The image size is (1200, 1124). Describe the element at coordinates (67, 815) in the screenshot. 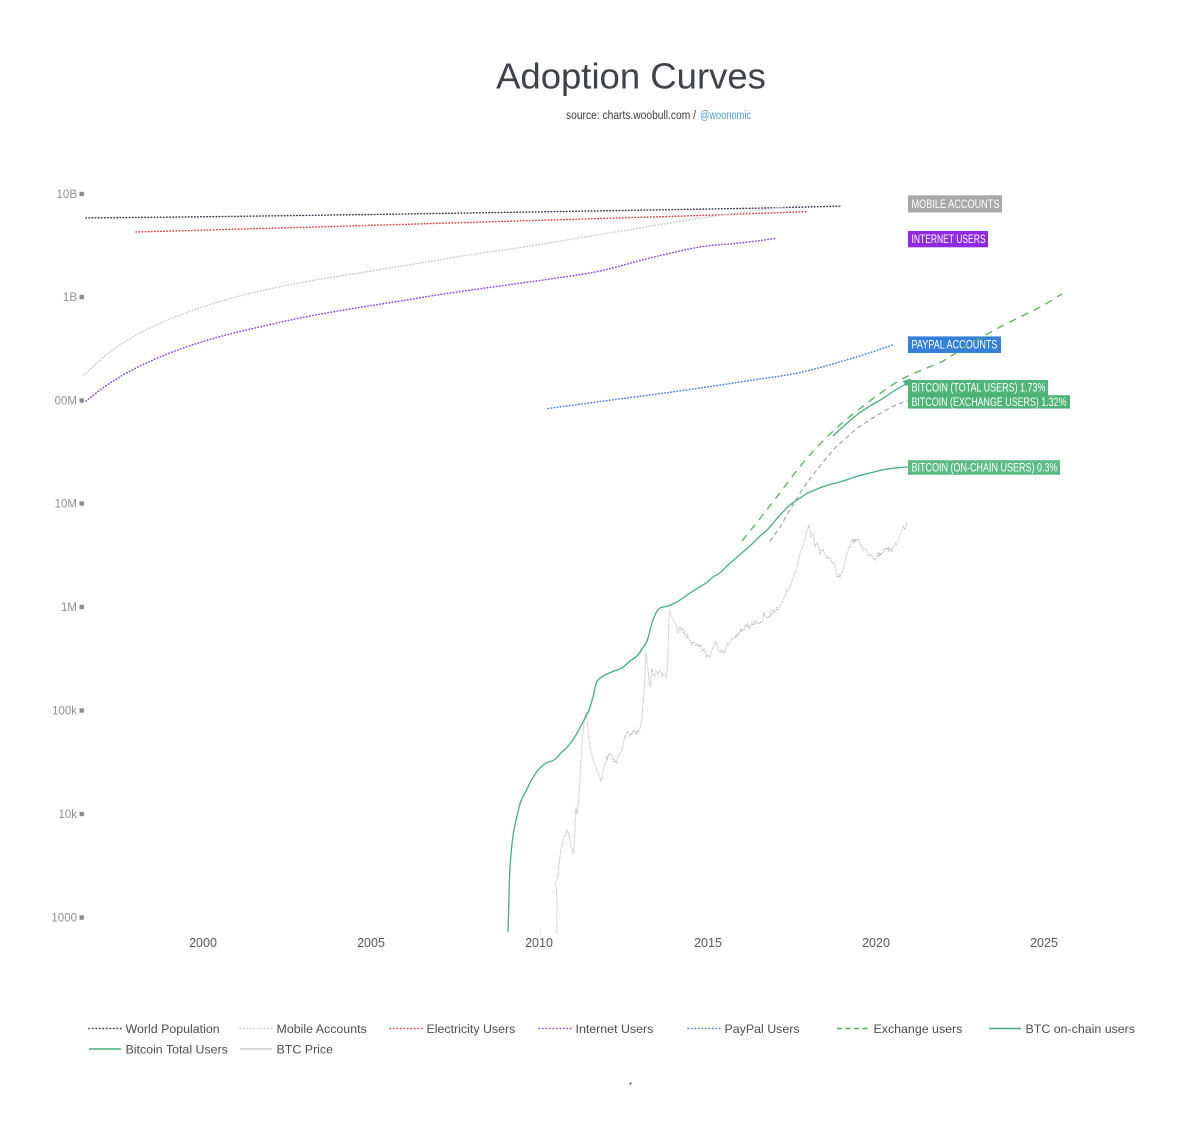

I see `svg-text: 10k` at that location.